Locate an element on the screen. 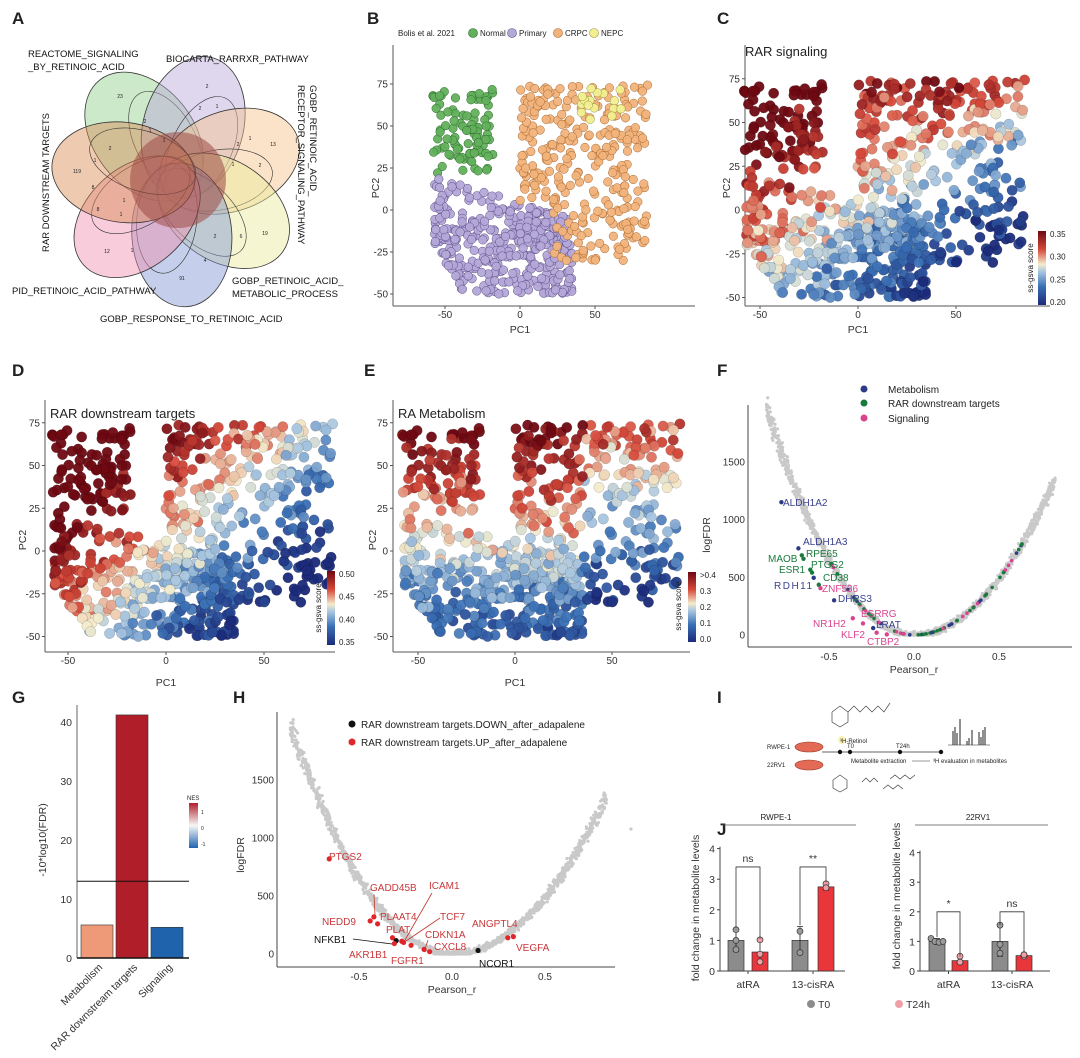 This screenshot has width=1080, height=1058. colorbar is located at coordinates (692, 607).